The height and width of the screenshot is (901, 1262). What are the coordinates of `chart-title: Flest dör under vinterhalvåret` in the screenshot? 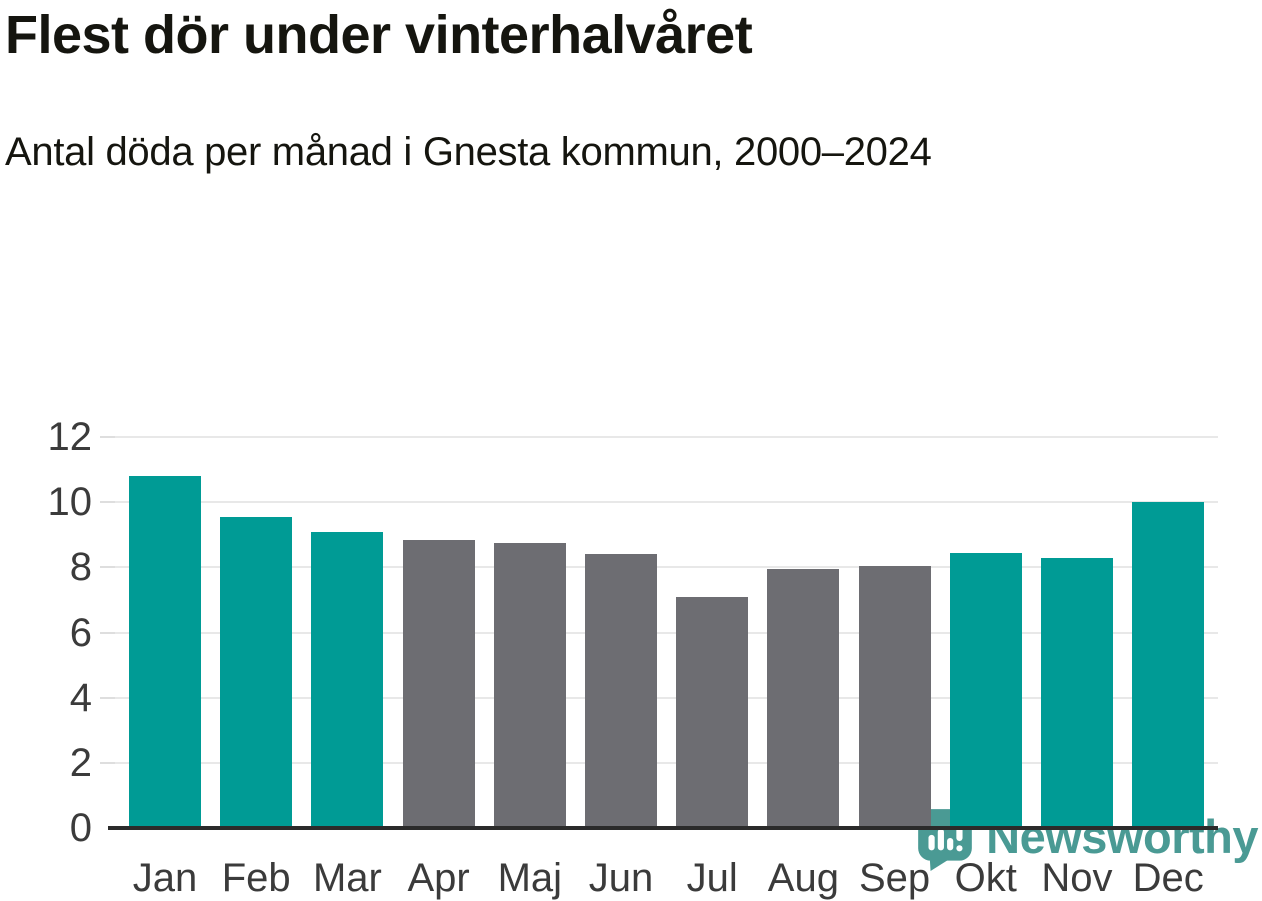 It's located at (379, 35).